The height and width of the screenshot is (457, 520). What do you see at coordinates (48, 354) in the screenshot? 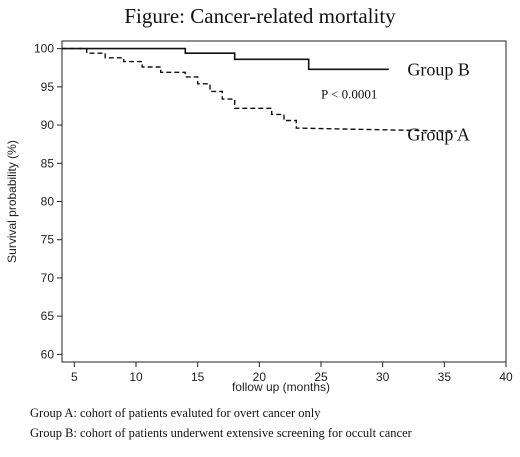
I see `y-tick-label: 60` at bounding box center [48, 354].